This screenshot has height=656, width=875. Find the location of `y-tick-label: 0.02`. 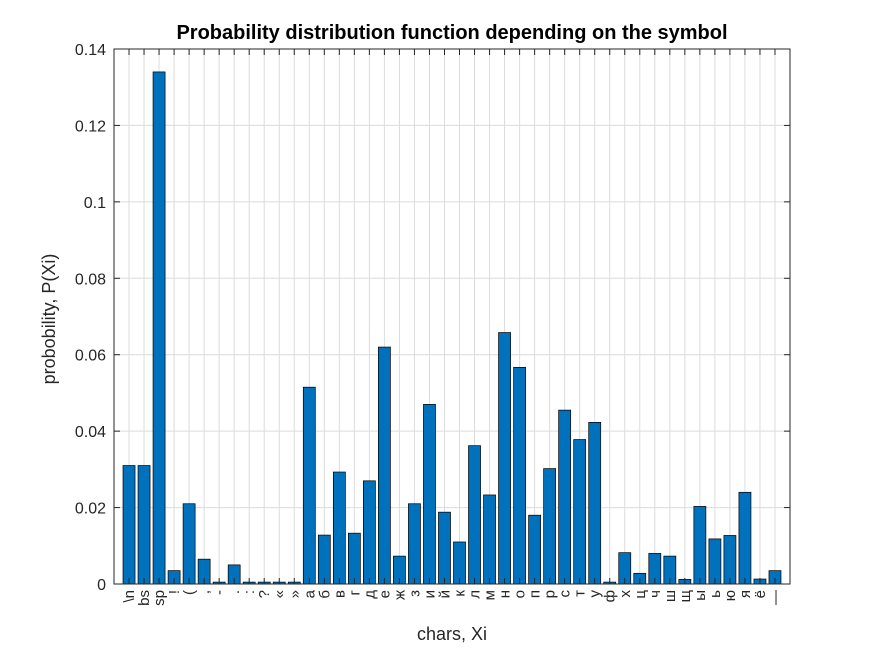

y-tick-label: 0.02 is located at coordinates (90, 509).